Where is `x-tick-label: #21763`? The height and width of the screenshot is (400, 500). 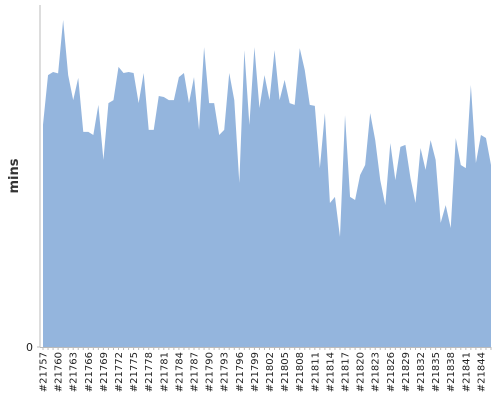 x-tick-label: #21763 is located at coordinates (74, 372).